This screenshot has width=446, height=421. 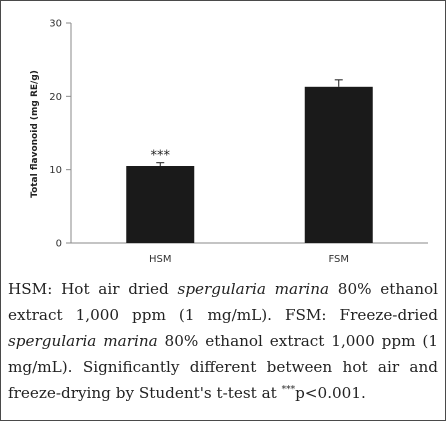 I want to click on y-tick-label: 10, so click(x=55, y=170).